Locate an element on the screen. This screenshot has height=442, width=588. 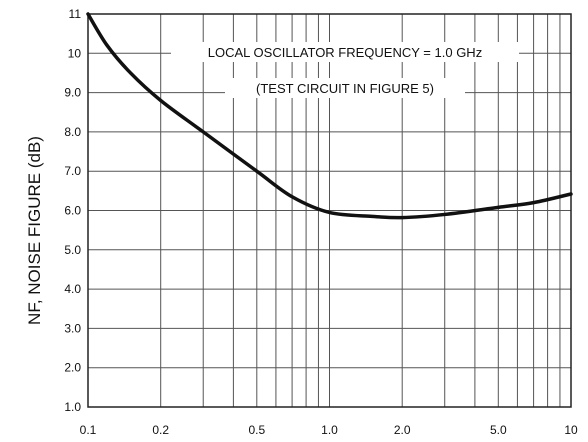
y-tick-label: 1.0 is located at coordinates (72, 407).